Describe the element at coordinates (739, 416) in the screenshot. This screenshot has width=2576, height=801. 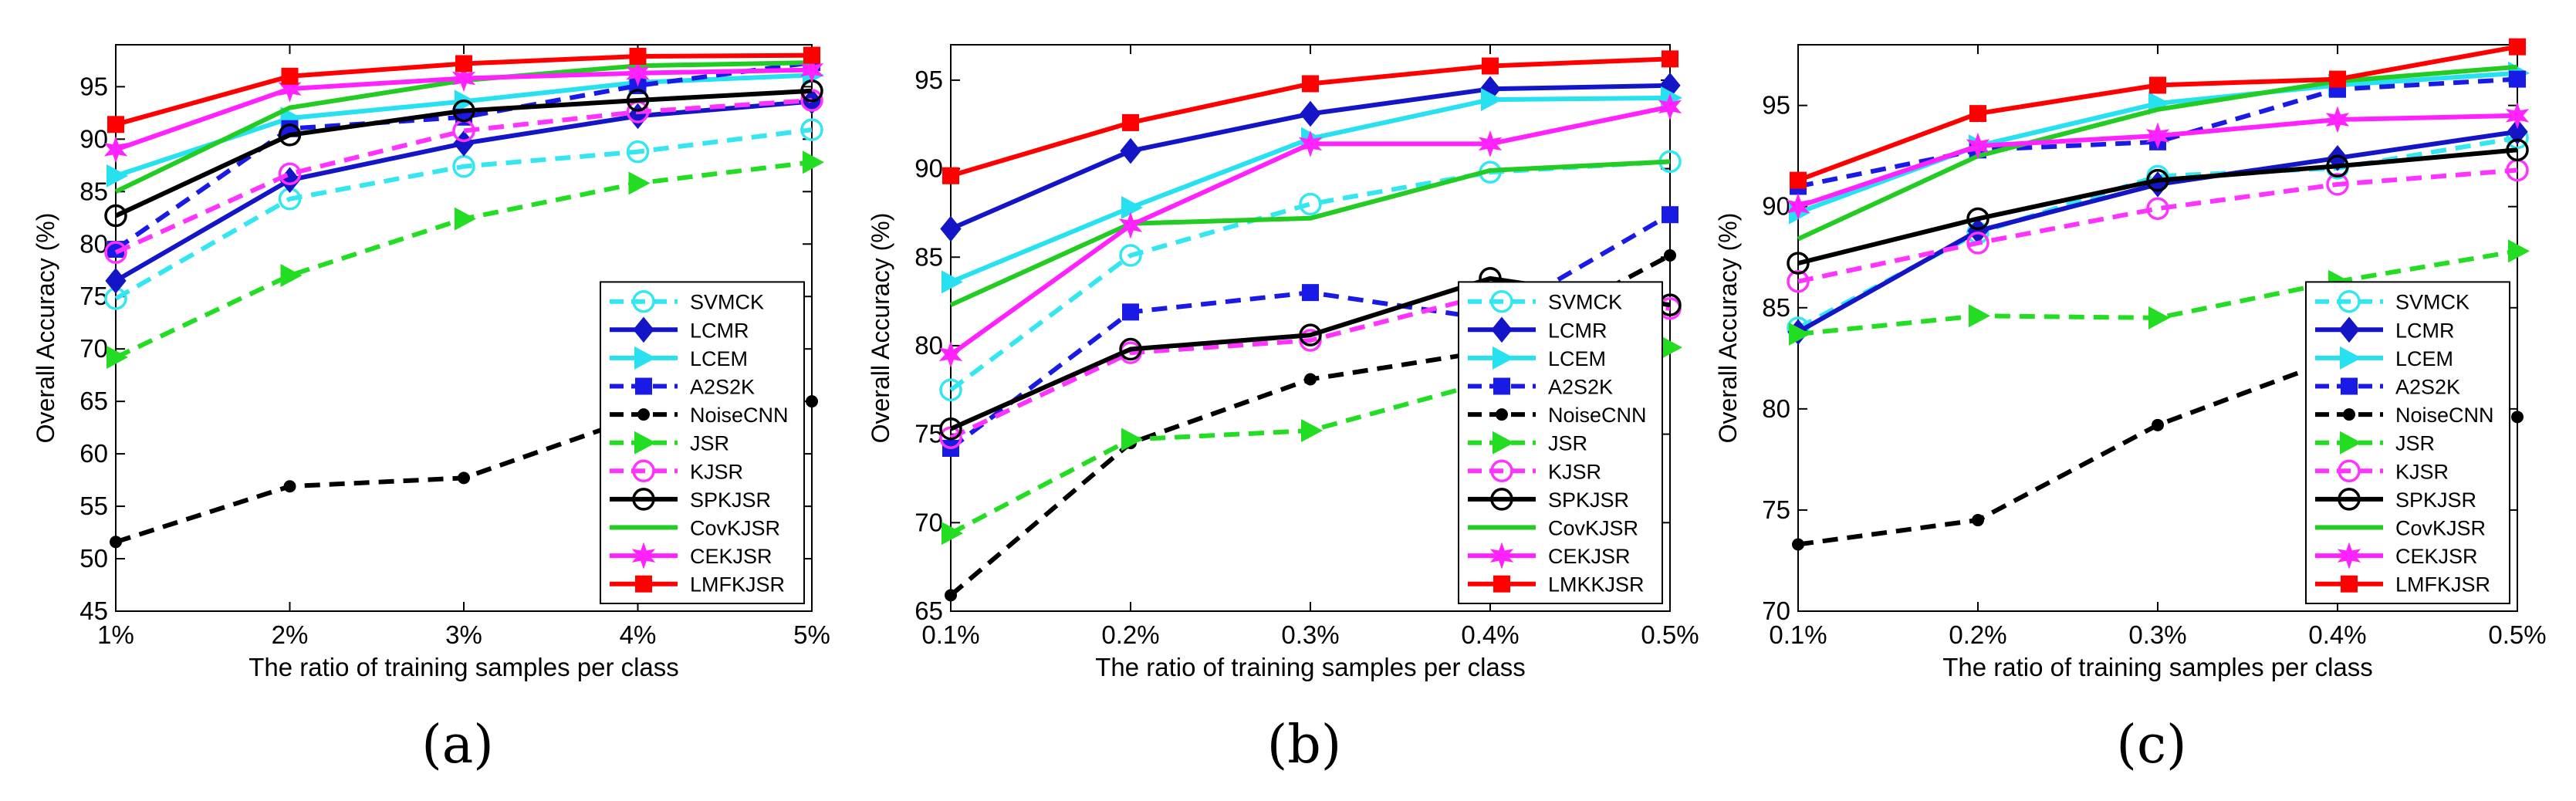
I see `legend-label: NoiseCNN` at that location.